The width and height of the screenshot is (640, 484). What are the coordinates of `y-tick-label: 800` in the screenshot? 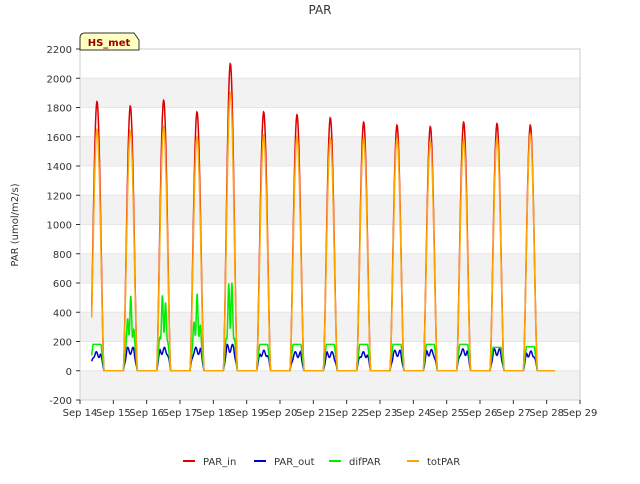 It's located at (62, 255).